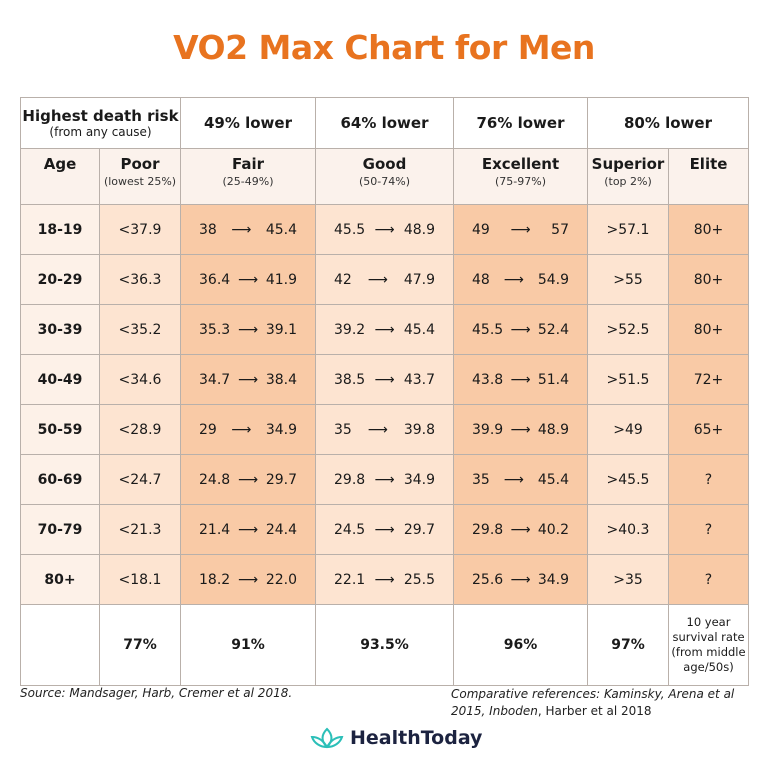 The image size is (768, 769). What do you see at coordinates (553, 529) in the screenshot?
I see `range-high: 40.2` at bounding box center [553, 529].